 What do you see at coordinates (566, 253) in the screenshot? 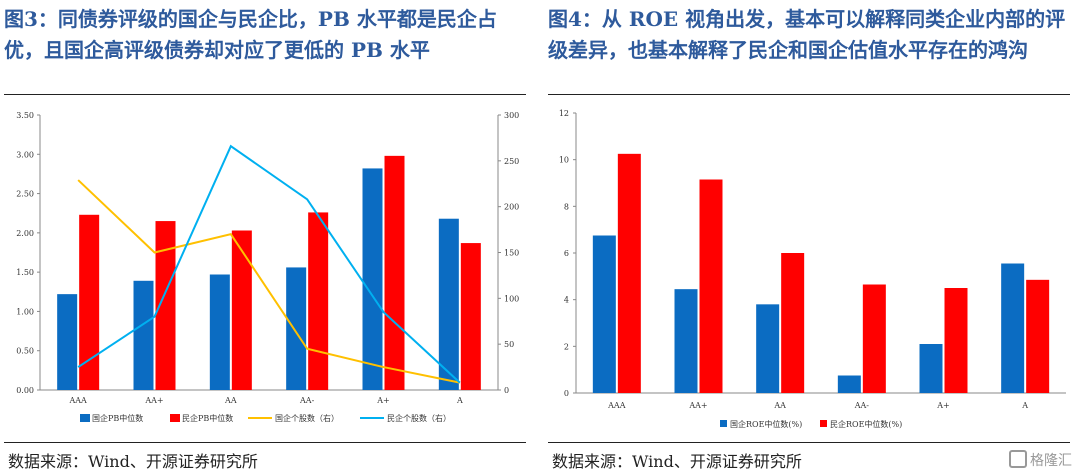
I see `y-tick-label: 6` at bounding box center [566, 253].